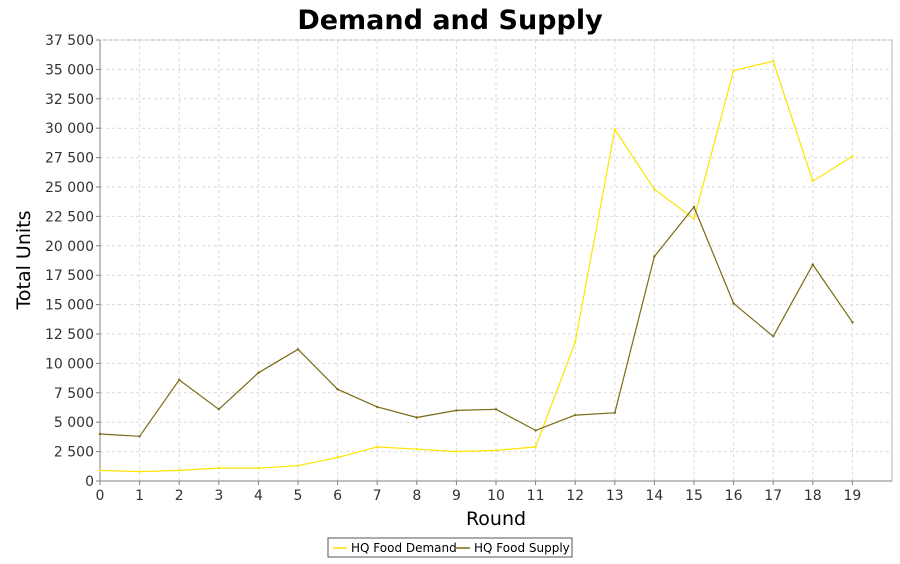 This screenshot has height=564, width=900. Describe the element at coordinates (450, 20) in the screenshot. I see `chart-title: Demand and Supply` at that location.